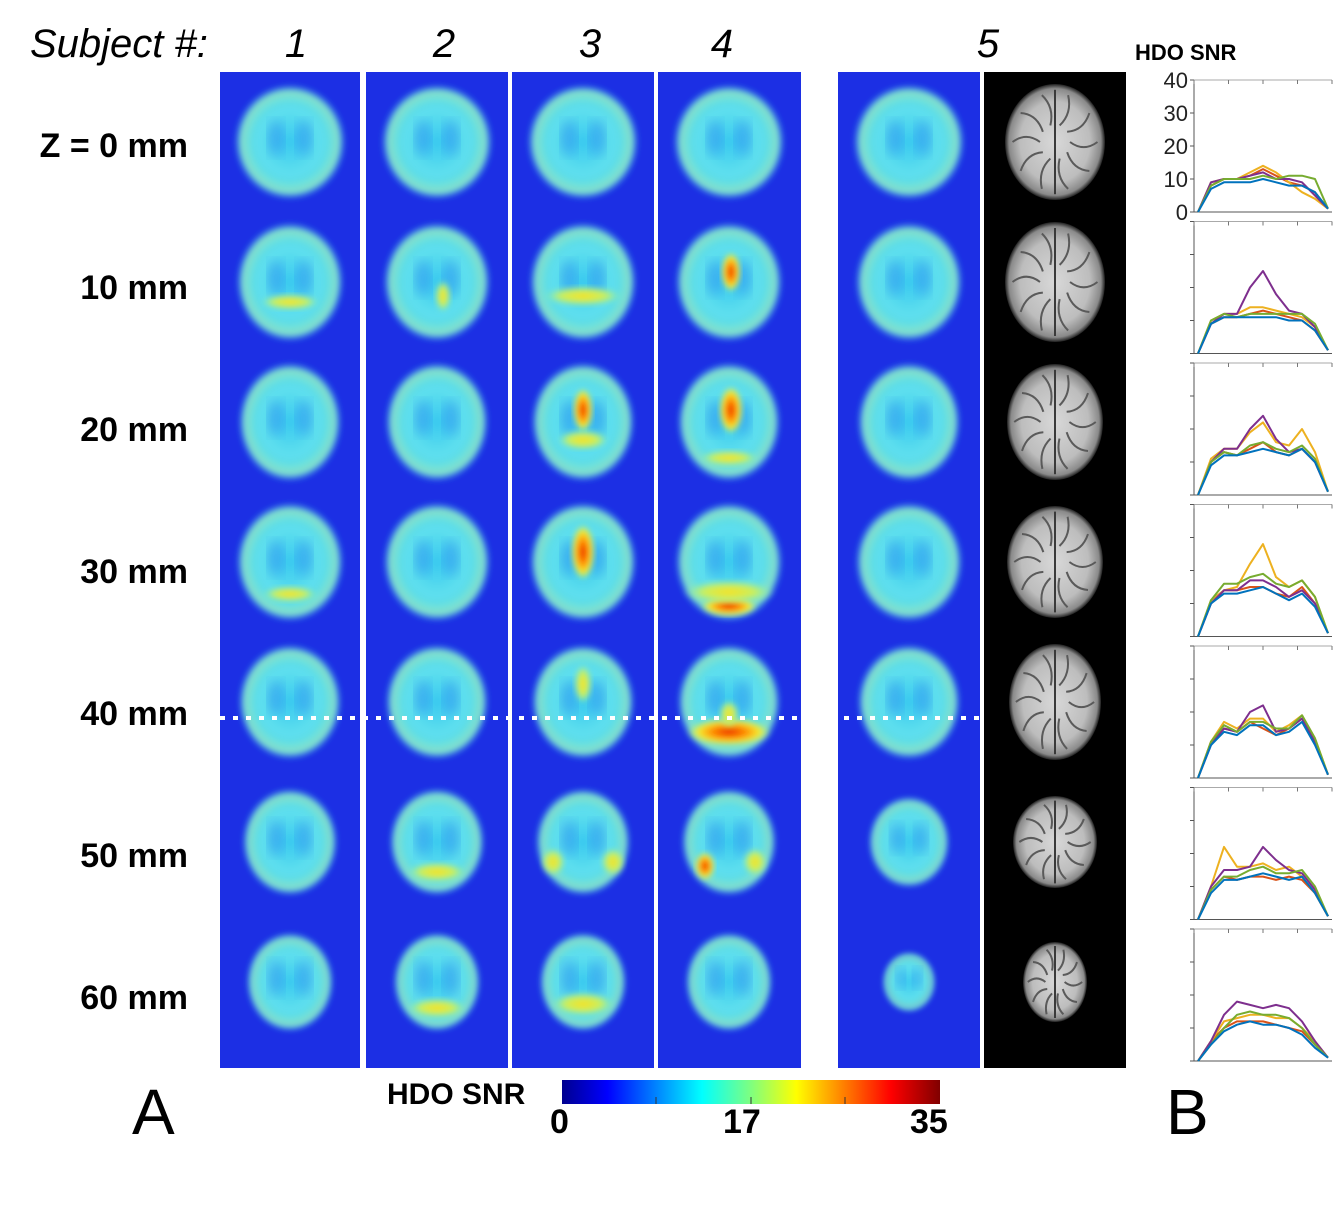 The width and height of the screenshot is (1333, 1211). I want to click on colorbar-tick-mid: 17, so click(742, 1122).